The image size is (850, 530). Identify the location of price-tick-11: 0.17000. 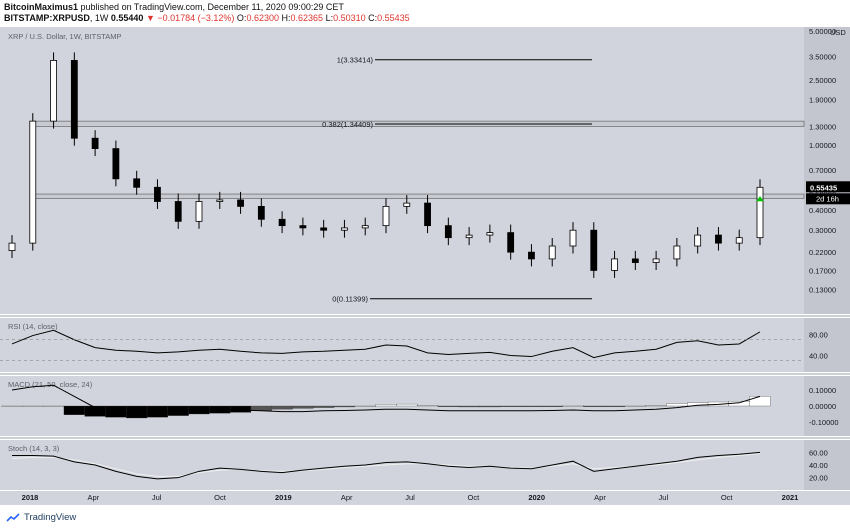
(822, 270).